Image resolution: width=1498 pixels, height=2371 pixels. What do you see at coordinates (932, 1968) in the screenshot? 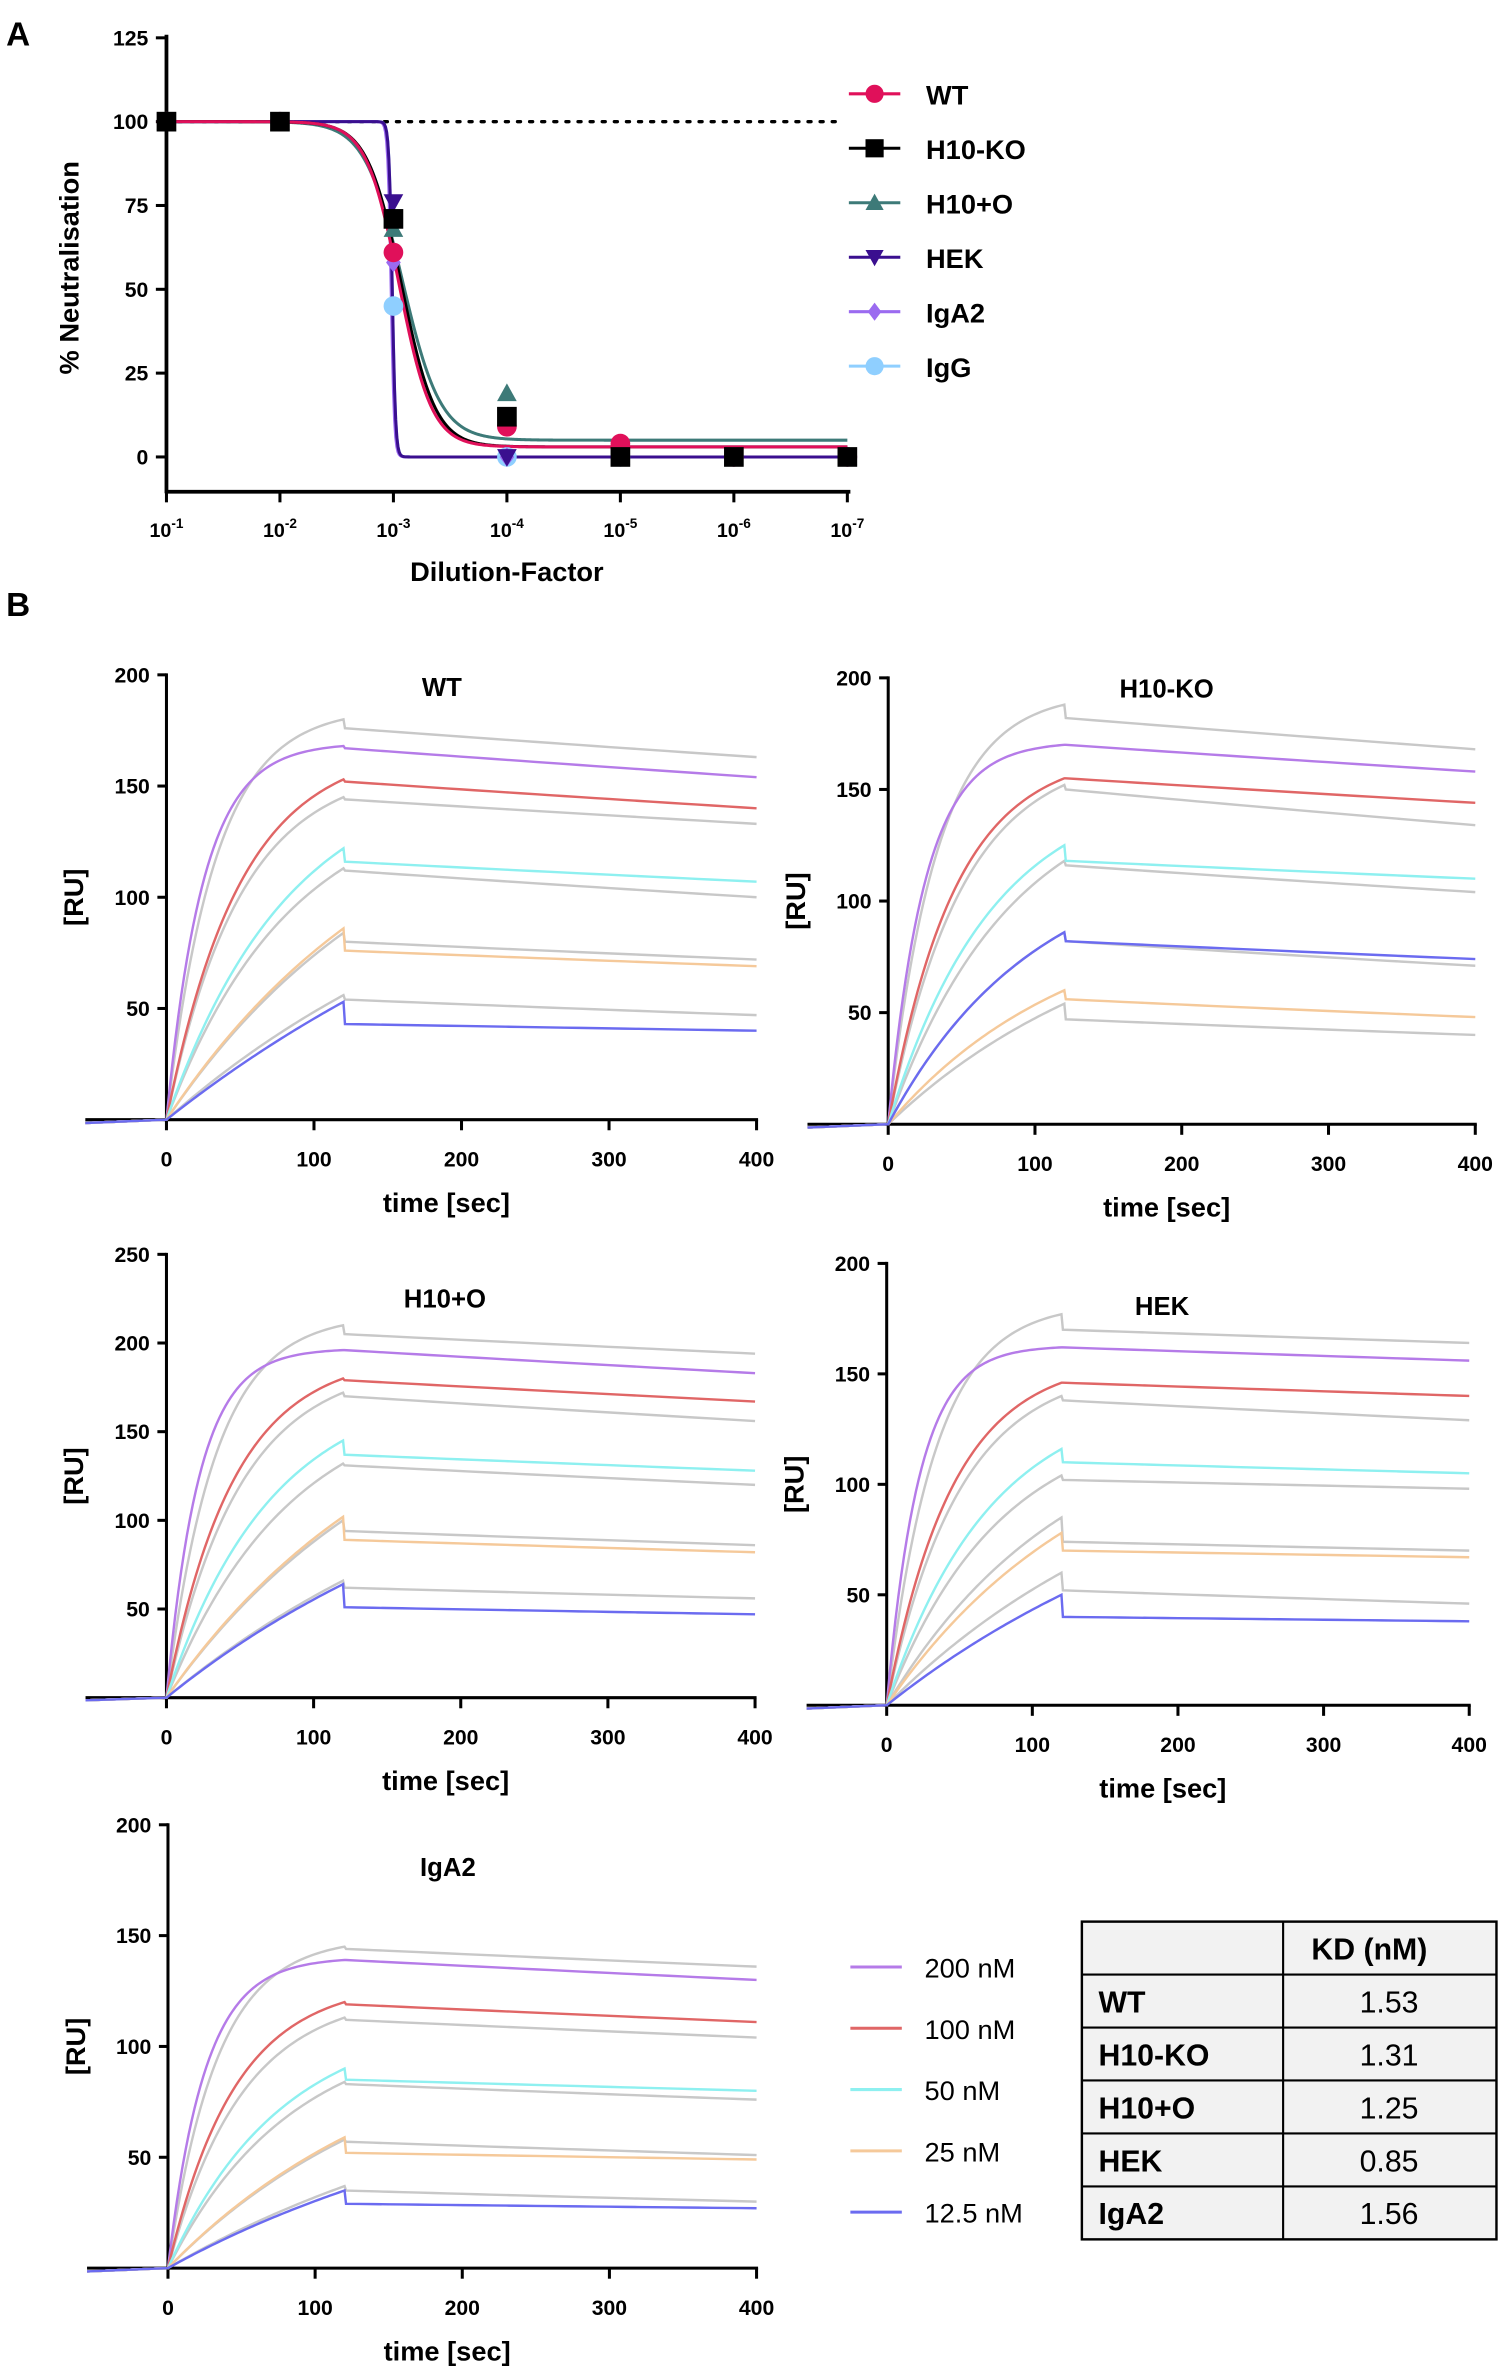
I see `legend-item: 200 nM` at bounding box center [932, 1968].